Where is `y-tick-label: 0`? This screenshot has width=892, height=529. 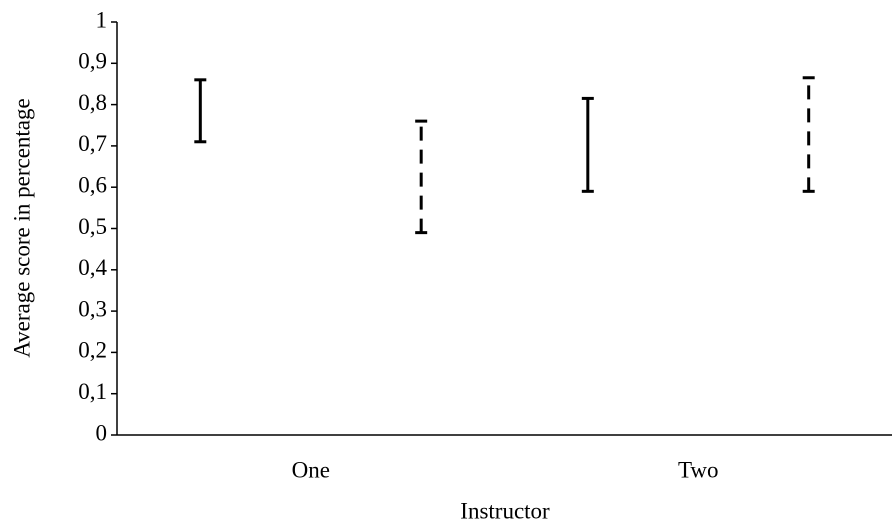 y-tick-label: 0 is located at coordinates (102, 432).